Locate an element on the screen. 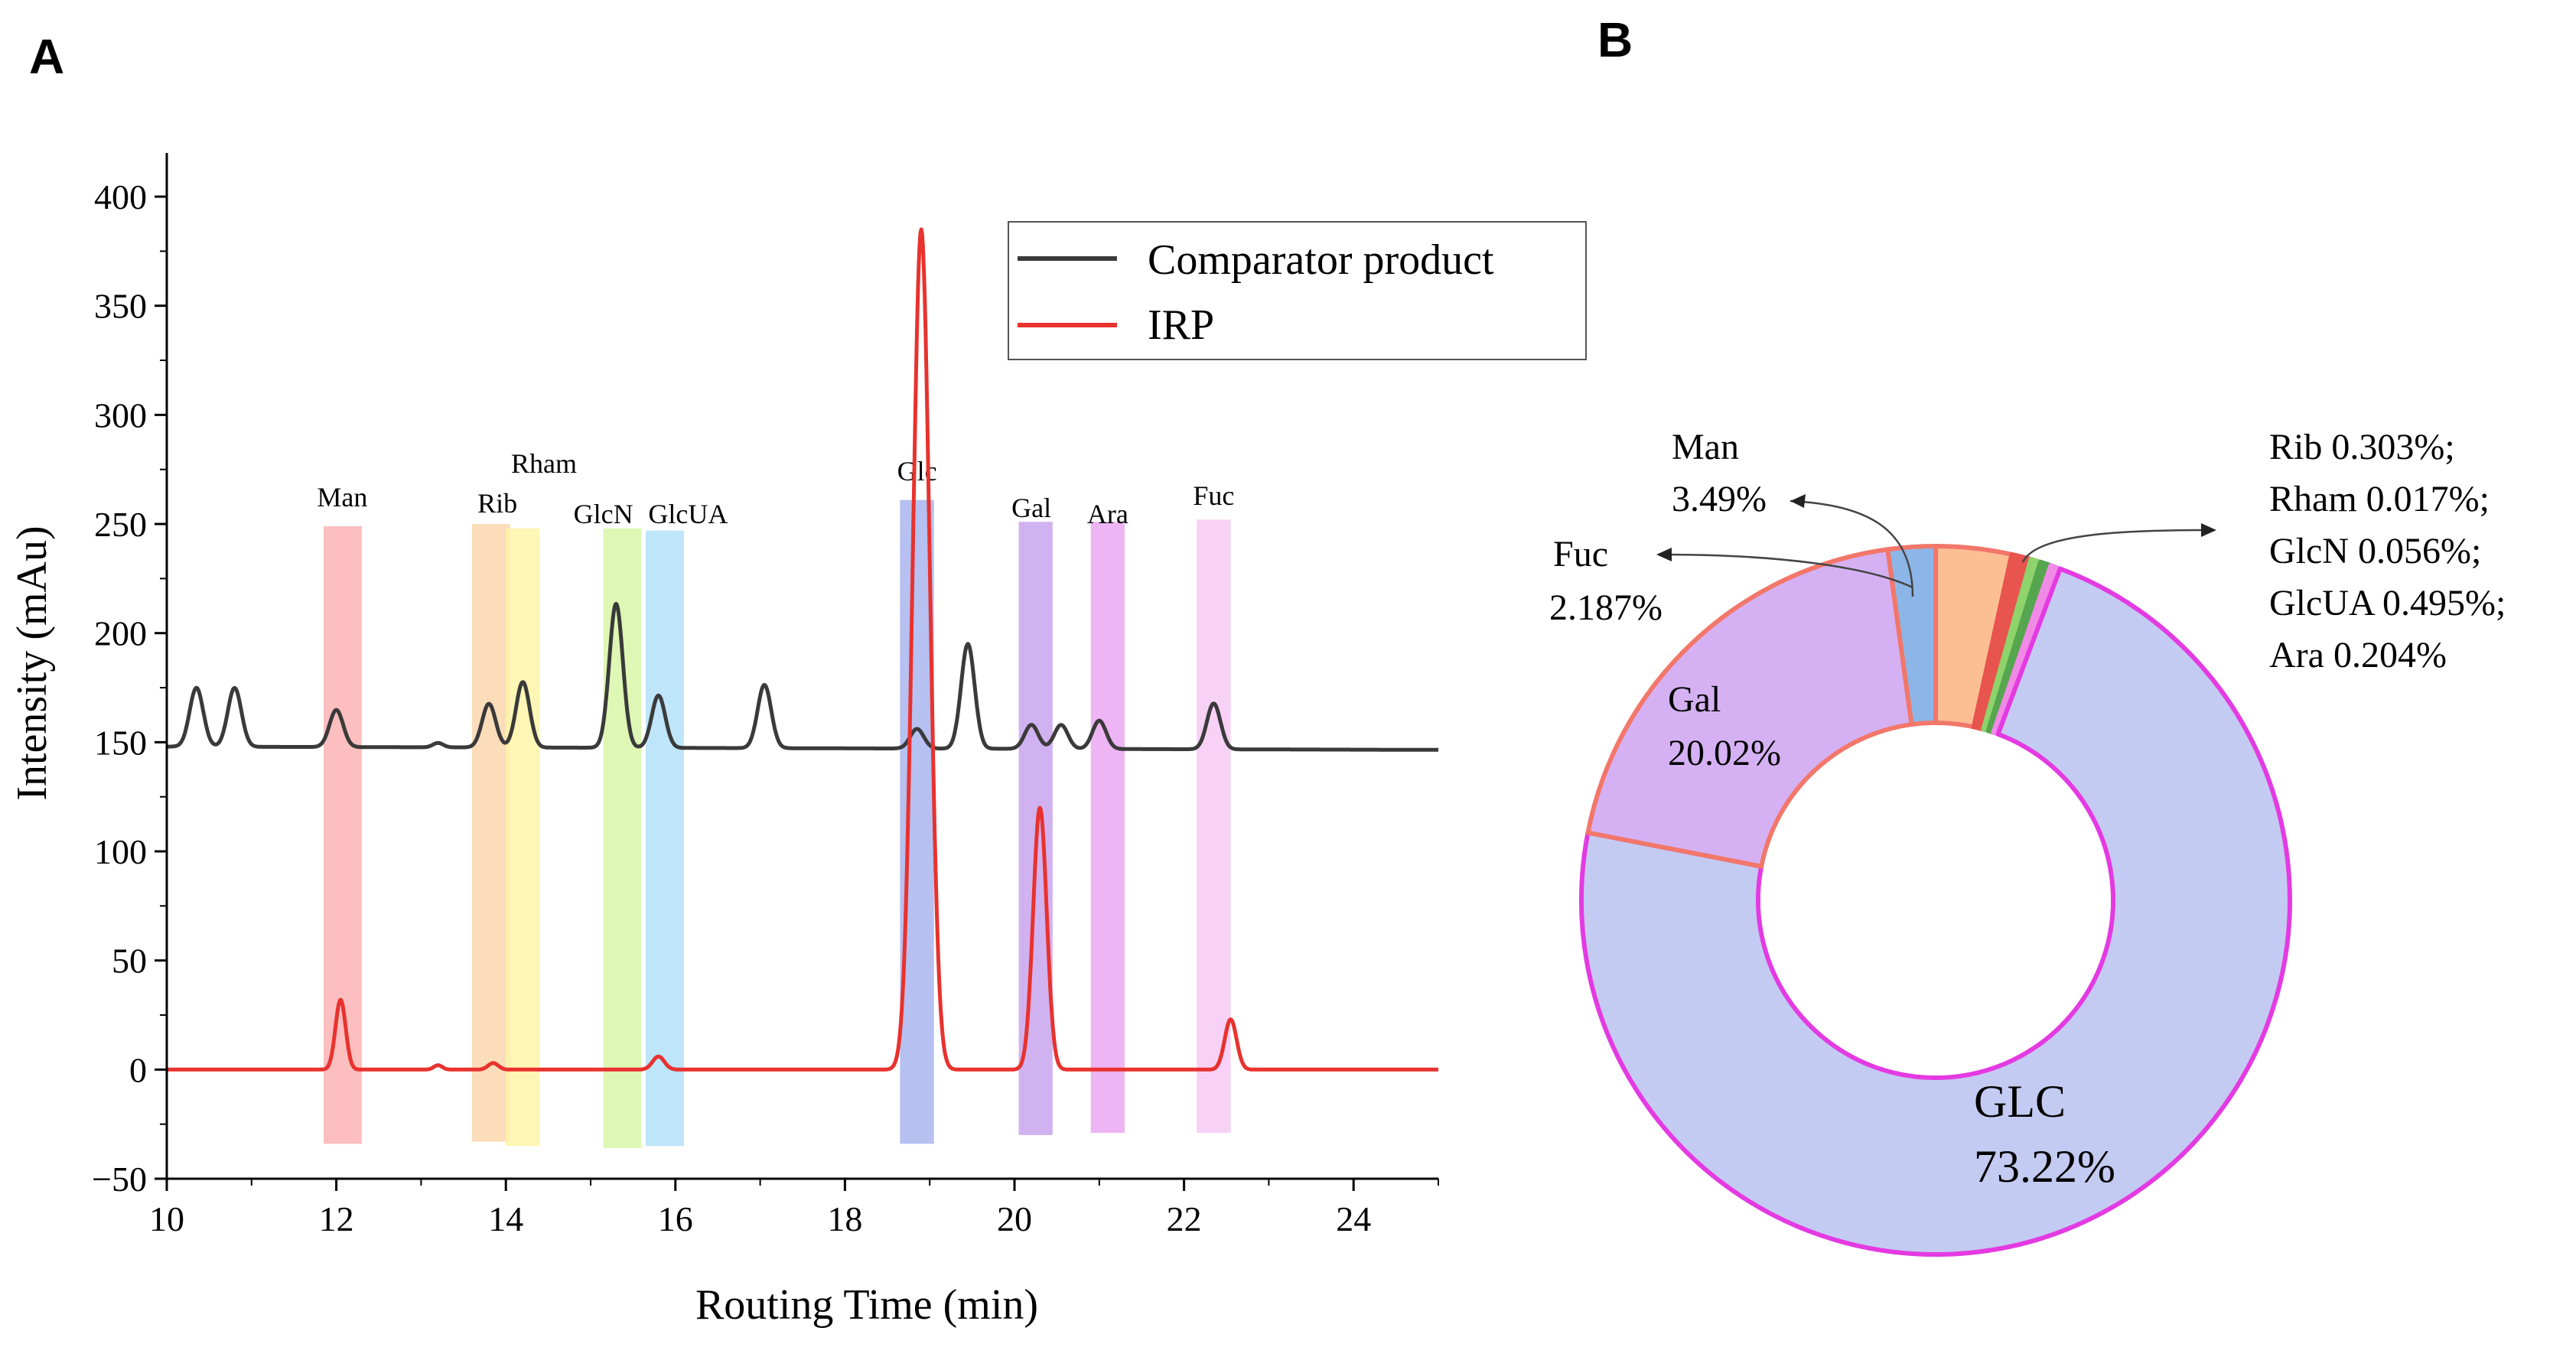 The height and width of the screenshot is (1347, 2576). band-label-man: Man is located at coordinates (342, 497).